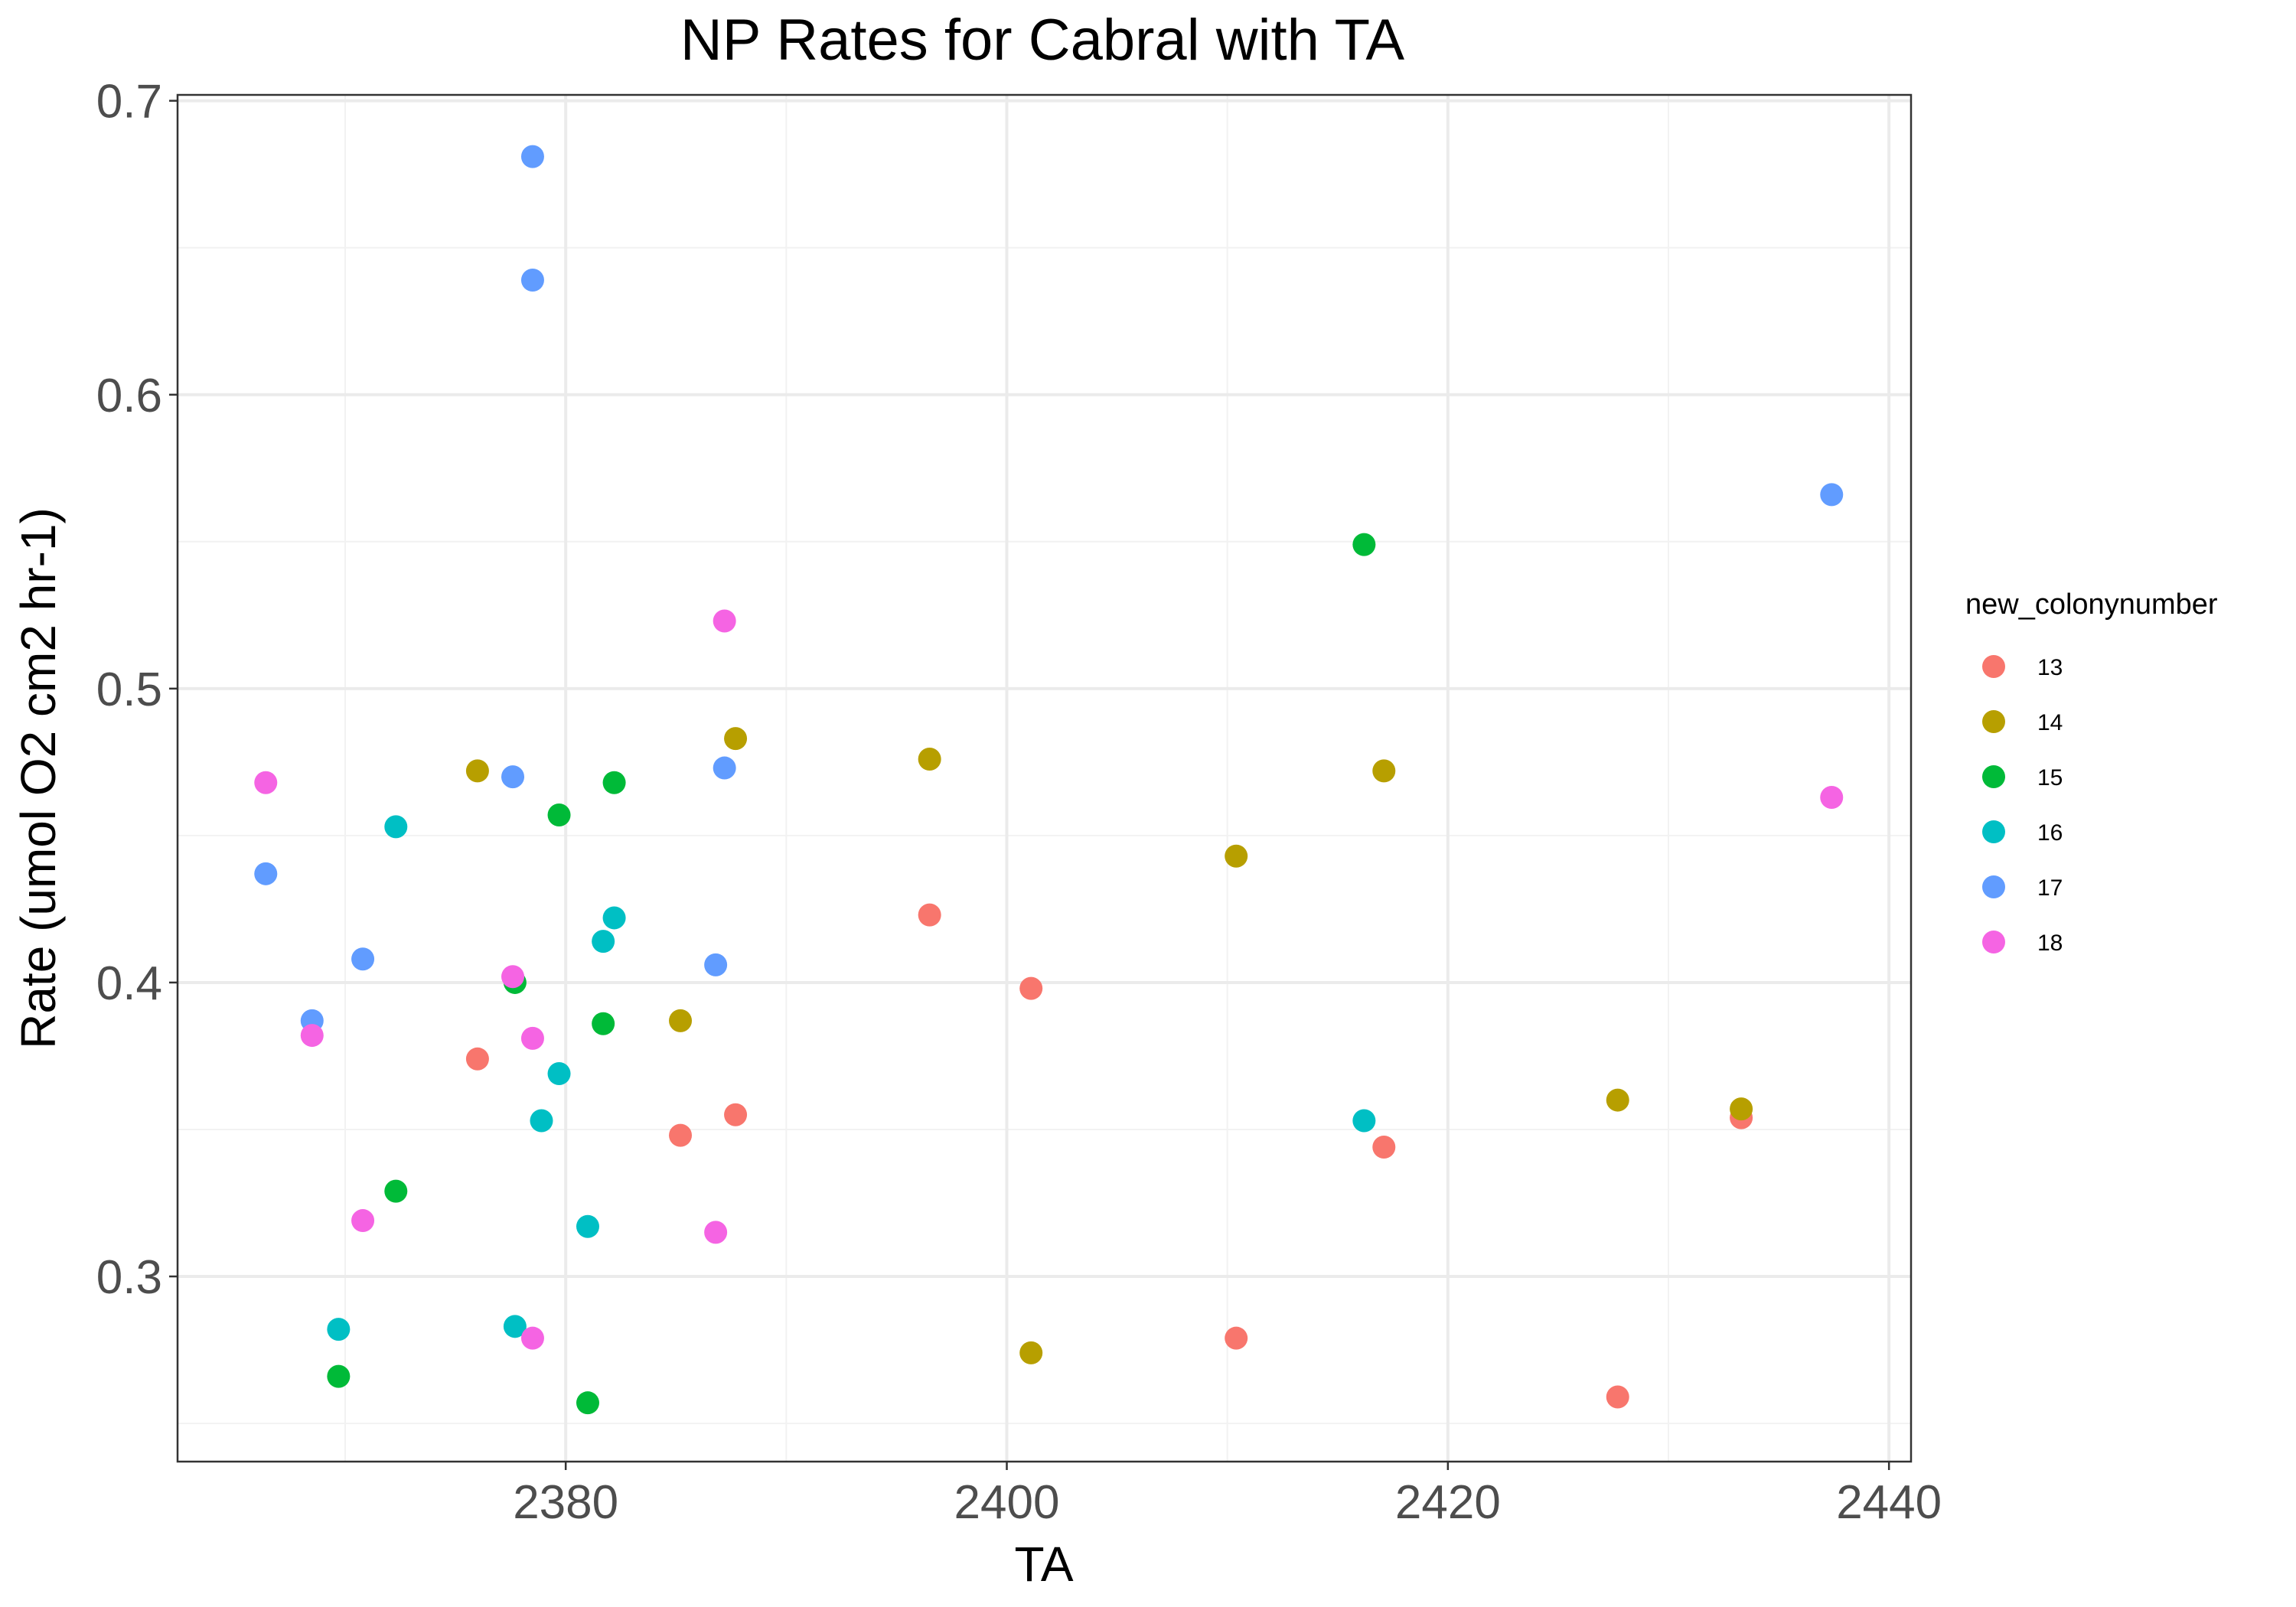 The image size is (2296, 1607). I want to click on legend-label-17: 17, so click(2050, 888).